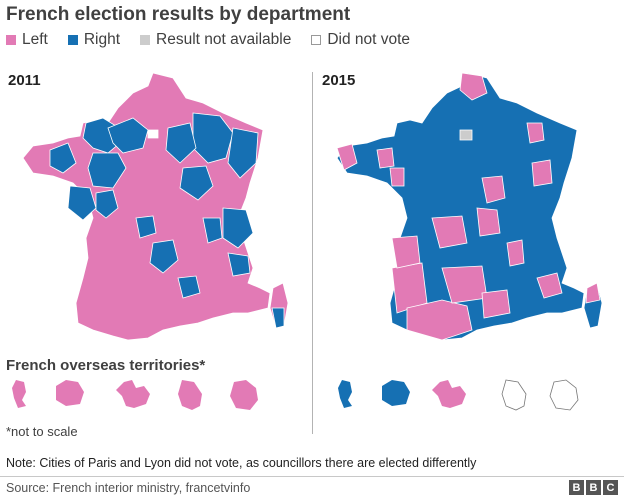 The width and height of the screenshot is (624, 500). I want to click on region-loire-right, so click(82, 203).